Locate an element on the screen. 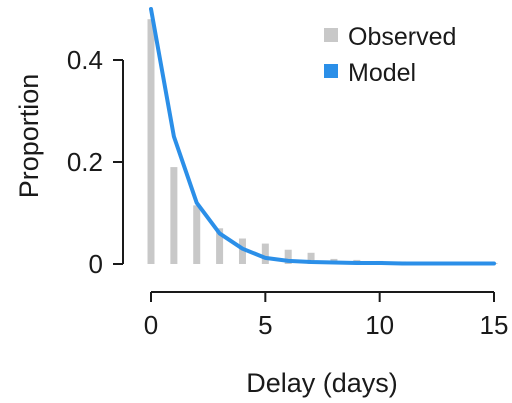  x-tick-label-5: 5 is located at coordinates (265, 325).